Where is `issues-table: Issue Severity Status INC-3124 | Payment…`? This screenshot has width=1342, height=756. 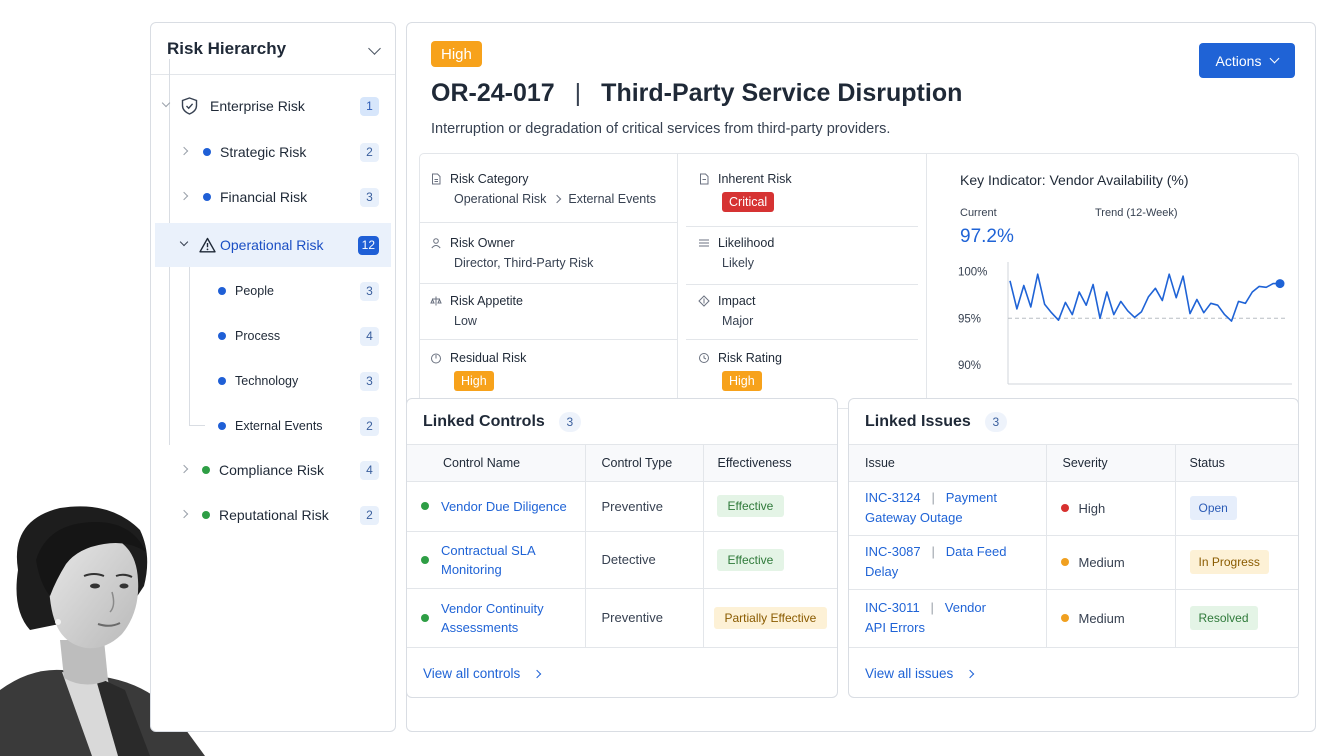 issues-table: Issue Severity Status INC-3124 | Payment… is located at coordinates (1073, 546).